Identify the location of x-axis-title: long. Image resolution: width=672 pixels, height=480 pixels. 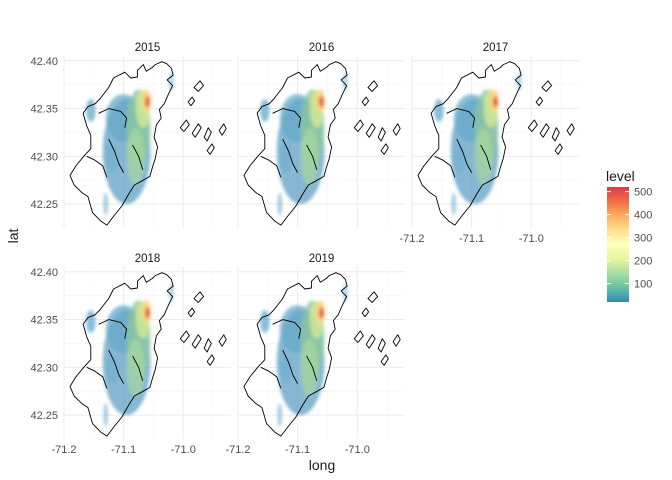
(322, 465).